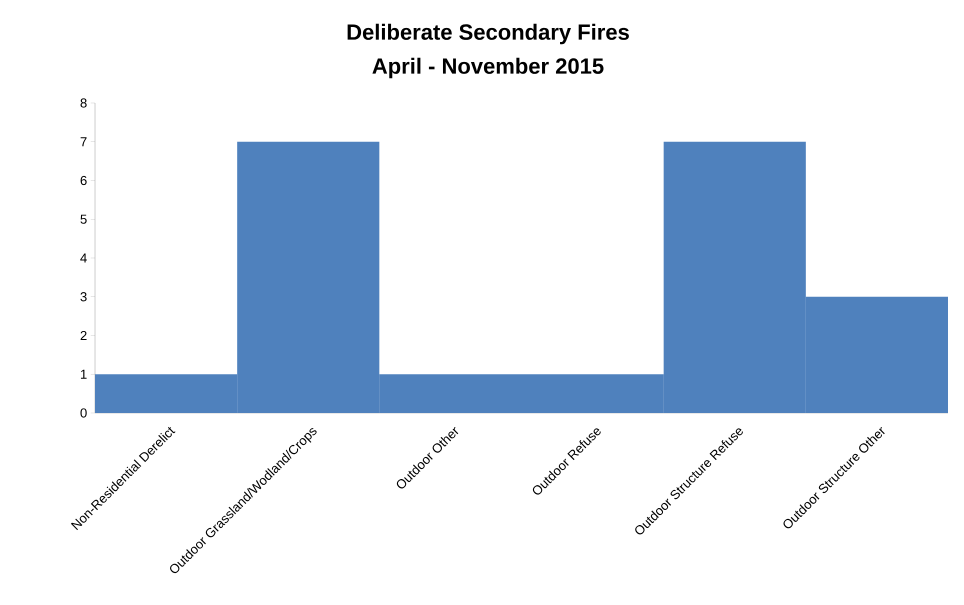  What do you see at coordinates (83, 413) in the screenshot?
I see `y-tick-label: 0` at bounding box center [83, 413].